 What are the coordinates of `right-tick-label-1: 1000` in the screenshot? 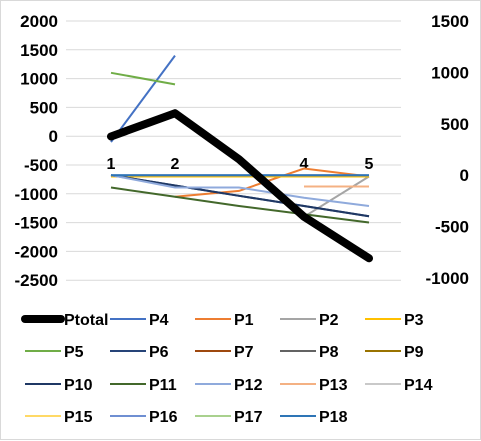 It's located at (450, 72).